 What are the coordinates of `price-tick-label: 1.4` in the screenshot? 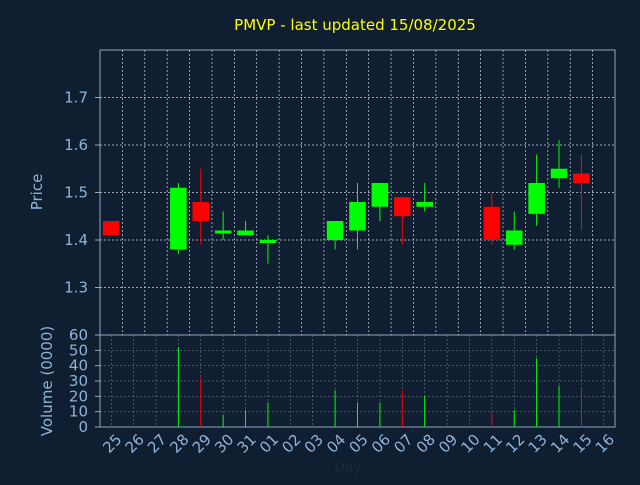 It's located at (76, 240).